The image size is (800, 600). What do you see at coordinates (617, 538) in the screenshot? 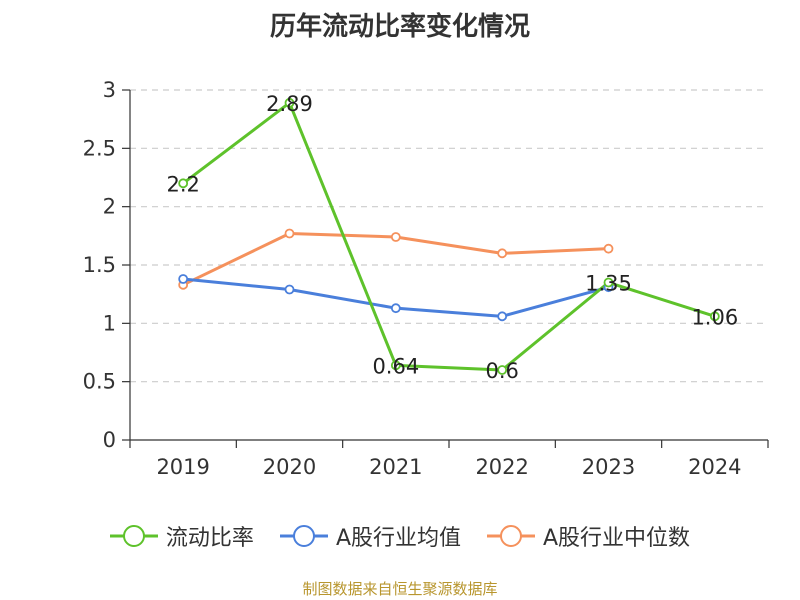
I see `legend-label: A股行业中位数` at bounding box center [617, 538].